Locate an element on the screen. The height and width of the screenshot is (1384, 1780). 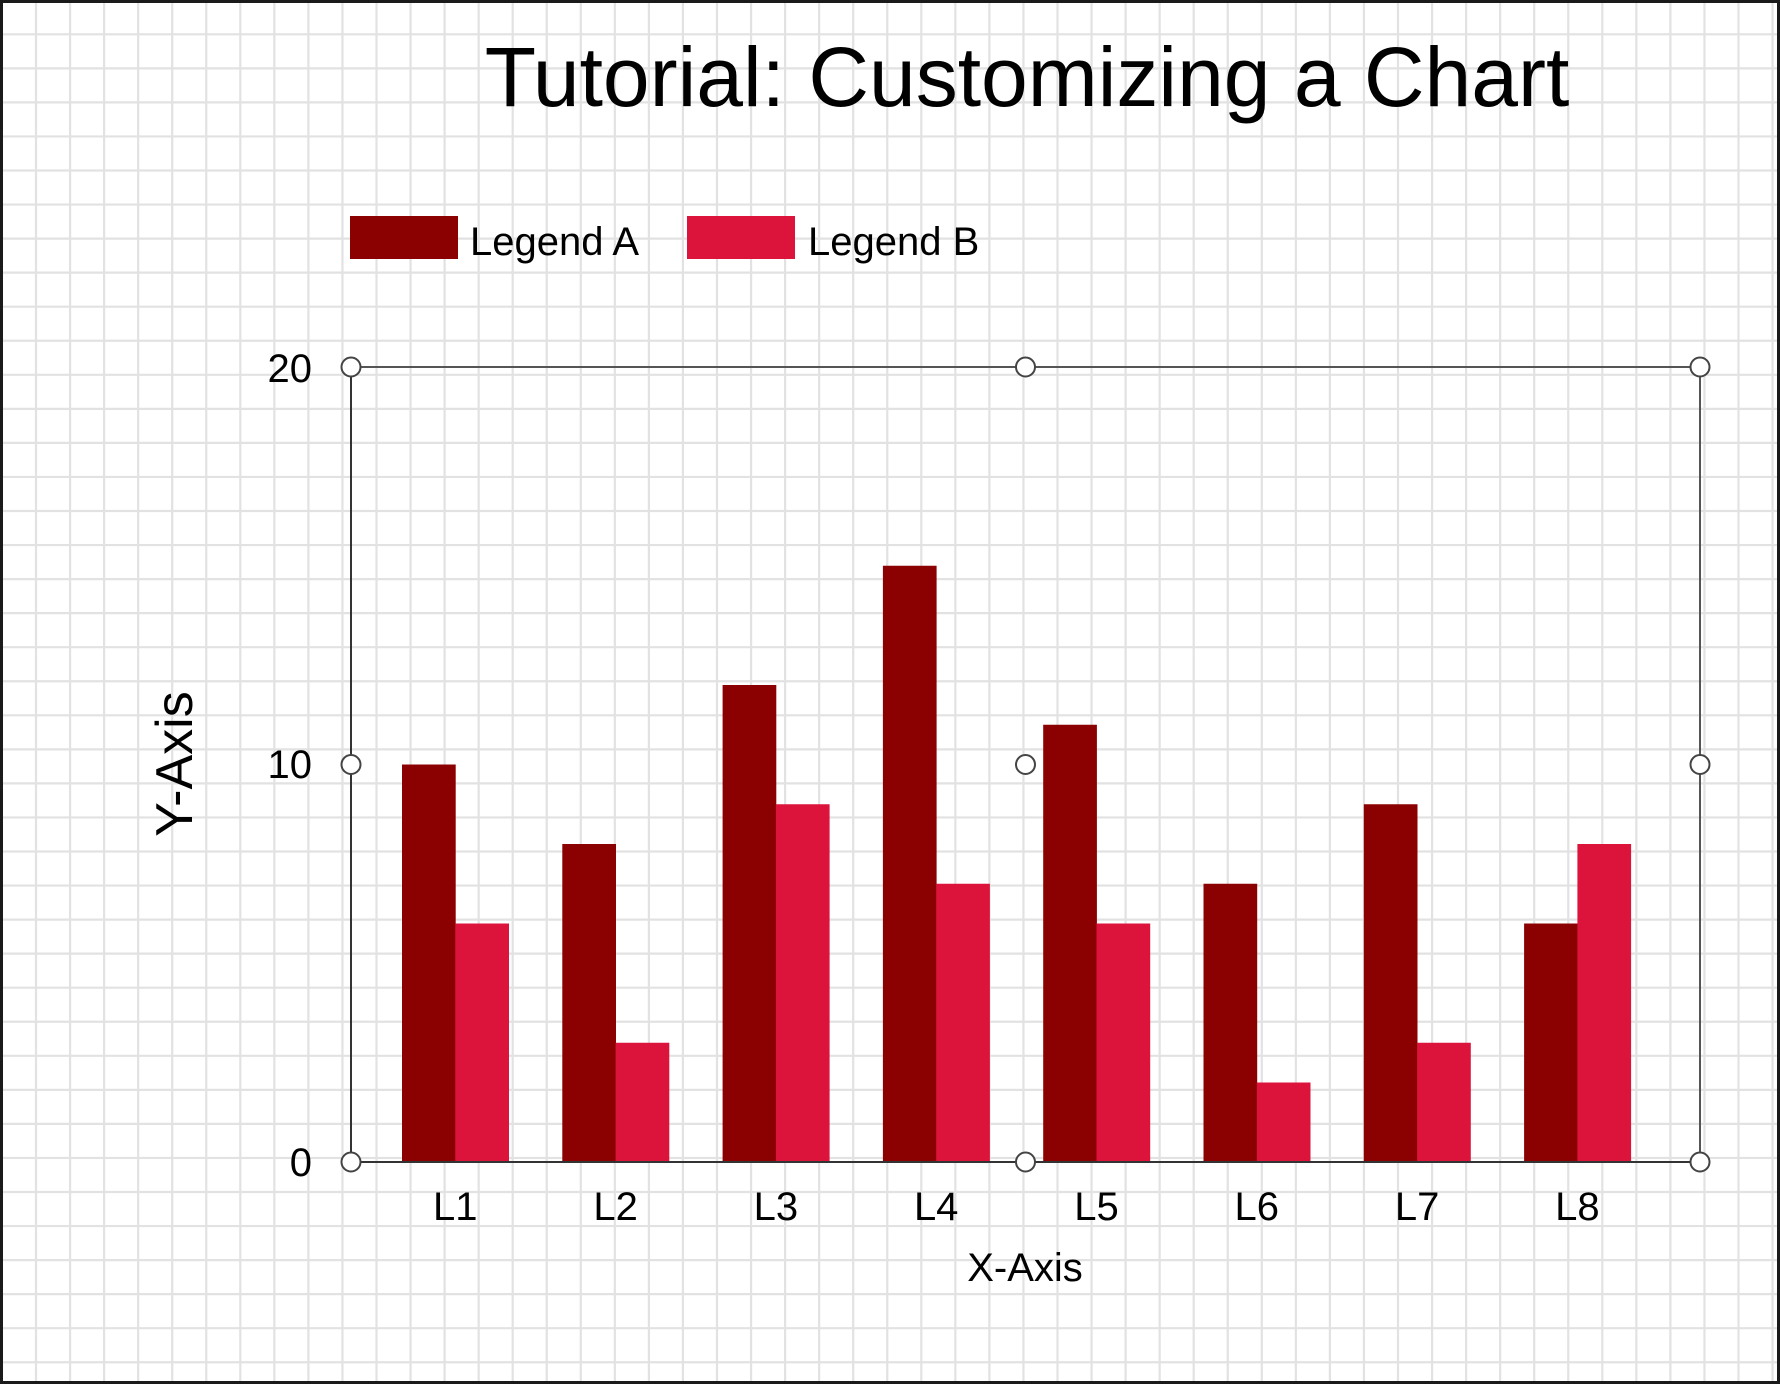
x-tick-label: L4 is located at coordinates (936, 1207).